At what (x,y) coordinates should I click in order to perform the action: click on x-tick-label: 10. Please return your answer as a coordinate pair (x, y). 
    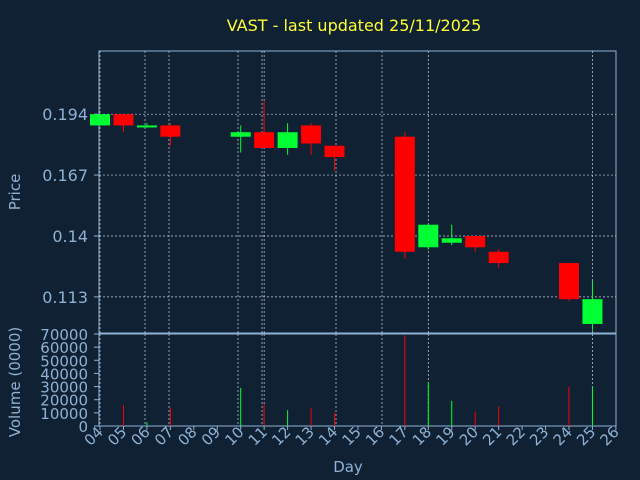
    Looking at the image, I should click on (234, 436).